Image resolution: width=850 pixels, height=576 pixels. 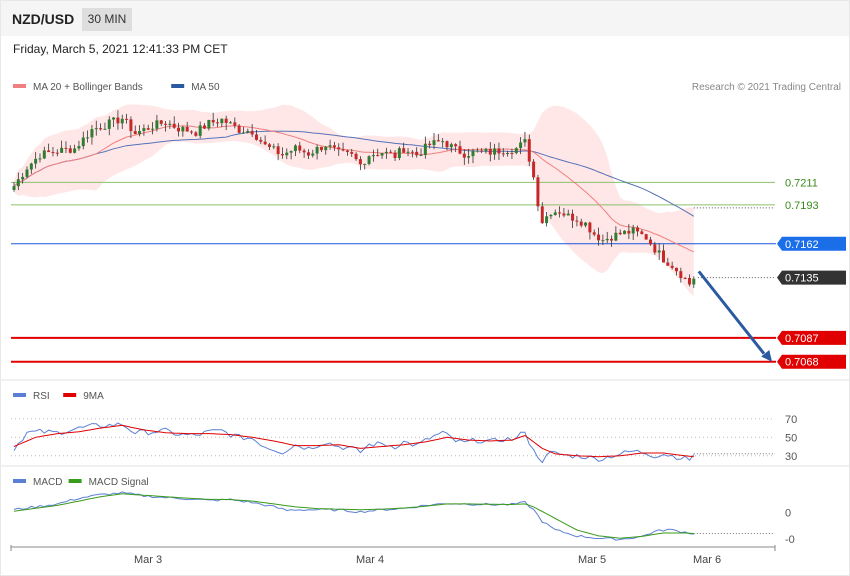 I want to click on timeframe-badge: 30 MIN, so click(x=107, y=19).